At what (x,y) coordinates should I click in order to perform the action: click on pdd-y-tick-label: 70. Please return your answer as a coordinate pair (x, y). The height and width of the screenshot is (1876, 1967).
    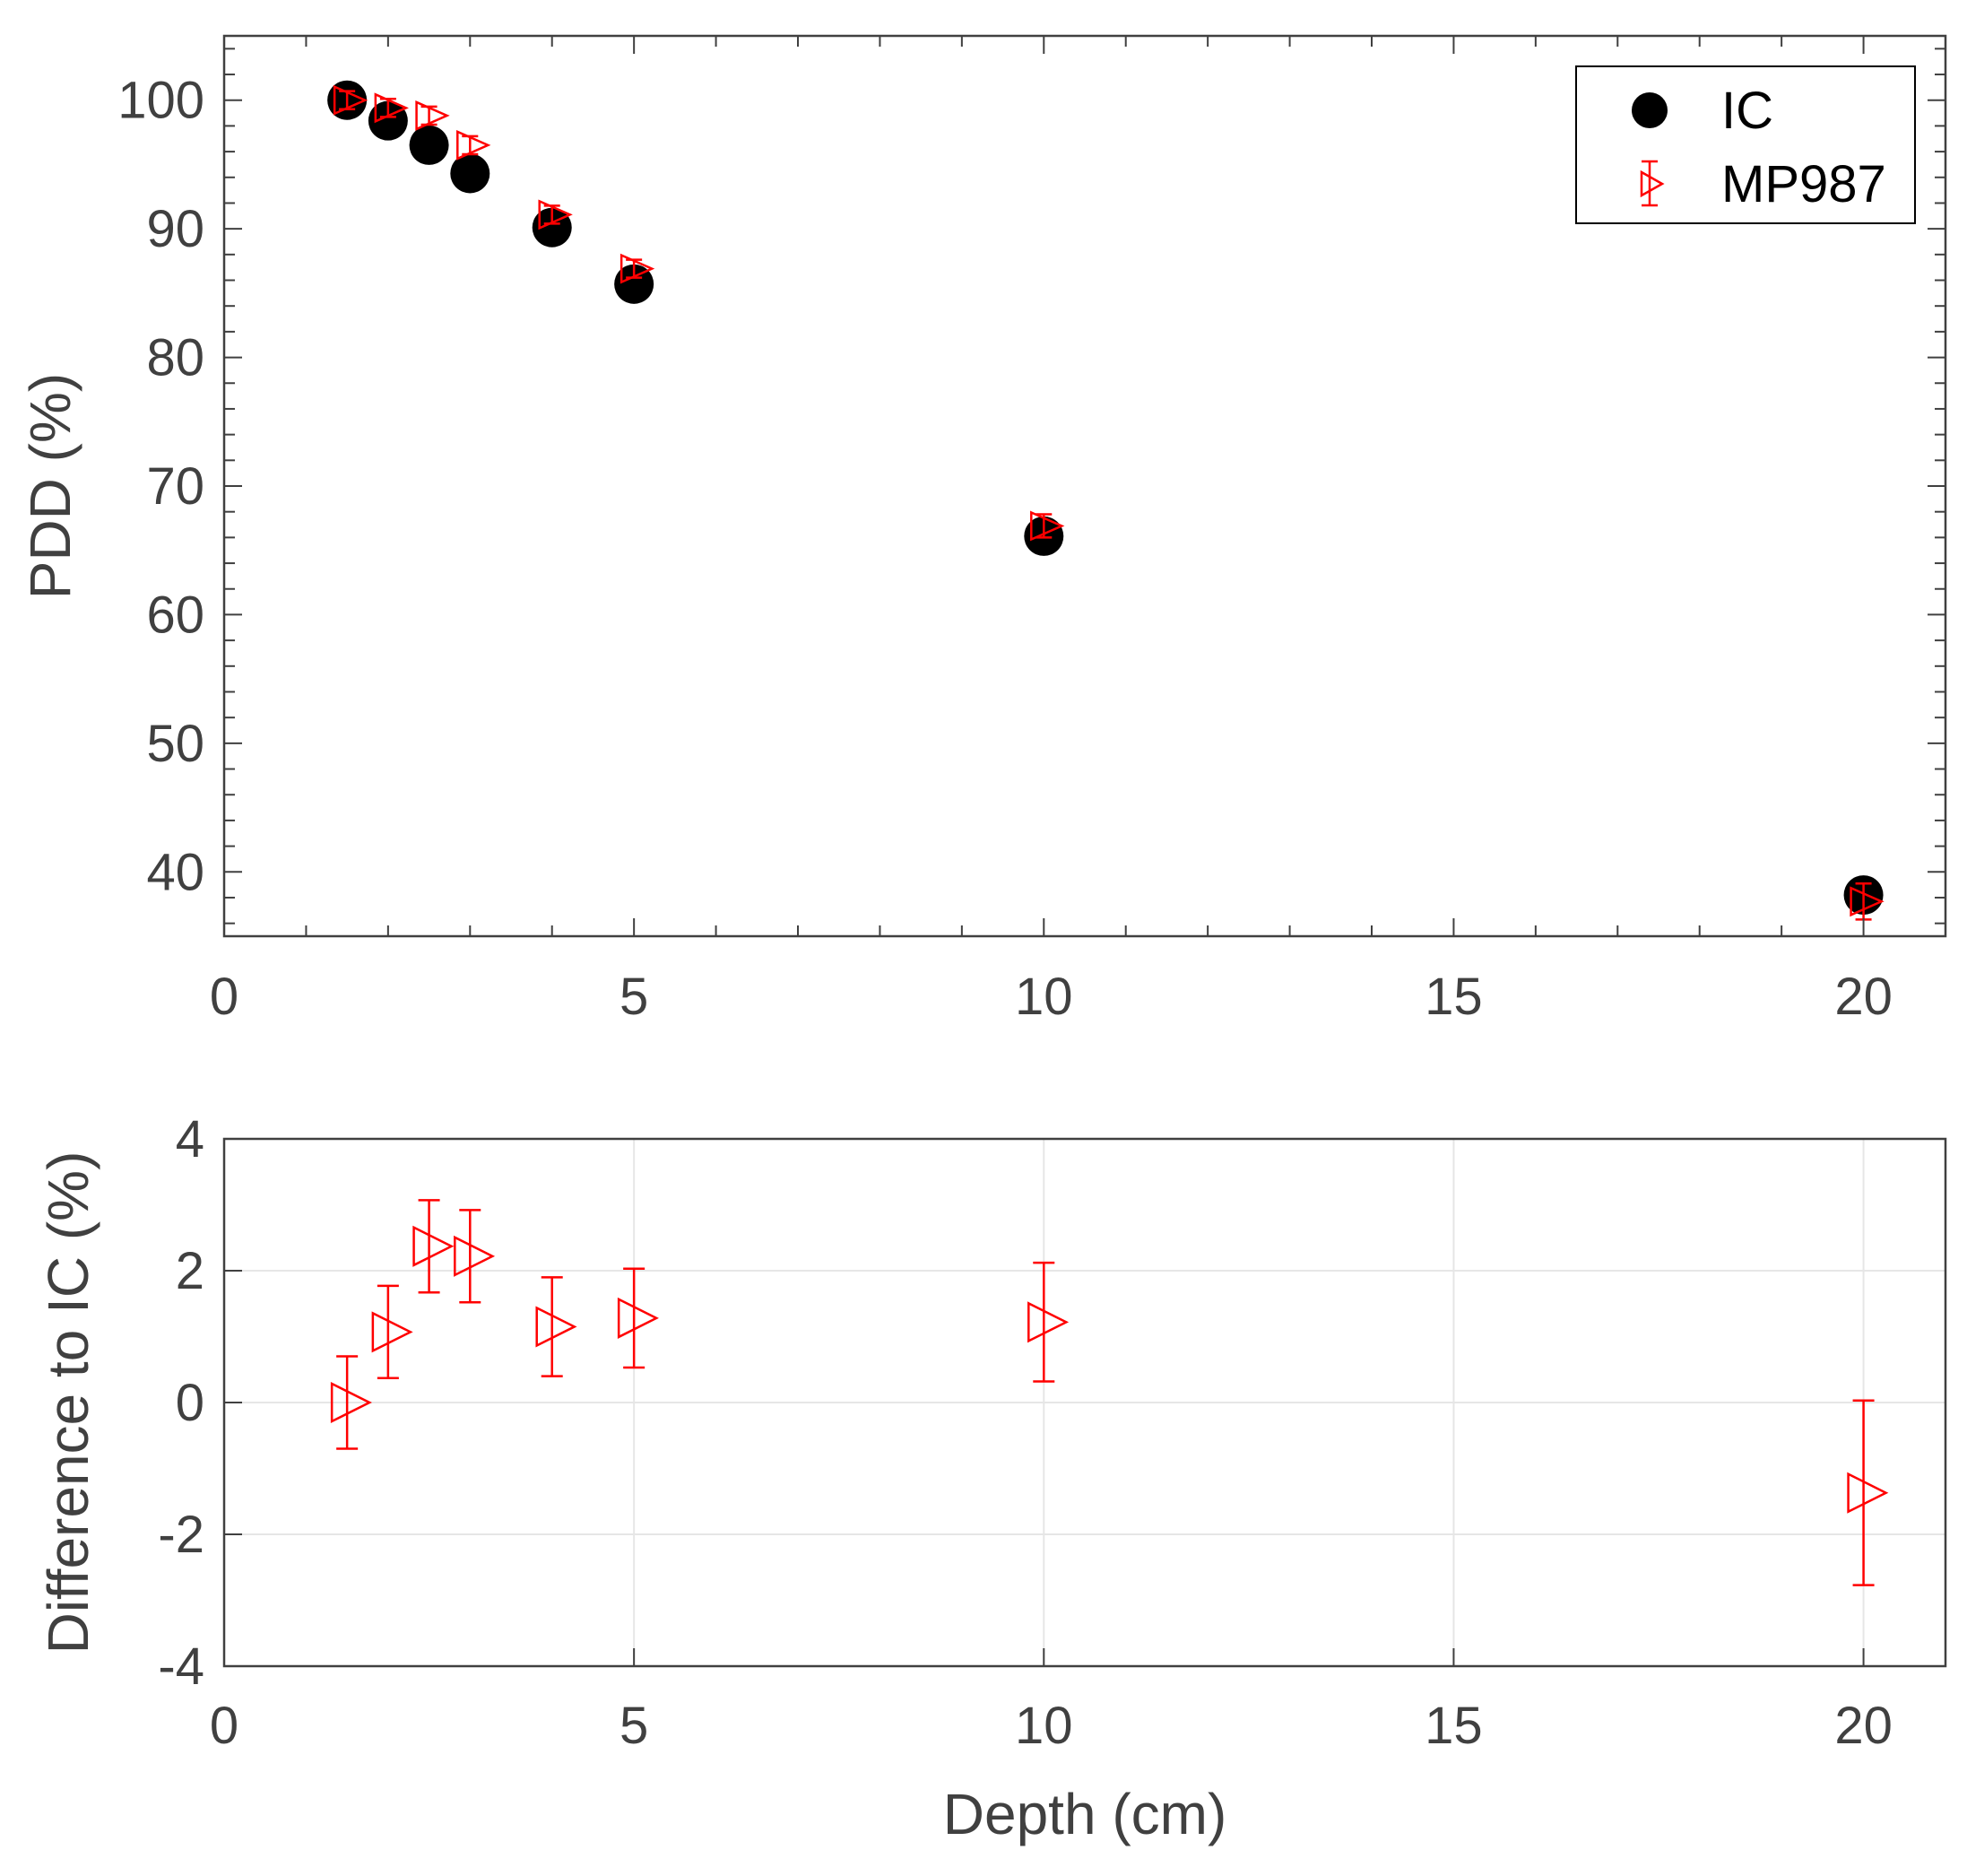
    Looking at the image, I should click on (175, 487).